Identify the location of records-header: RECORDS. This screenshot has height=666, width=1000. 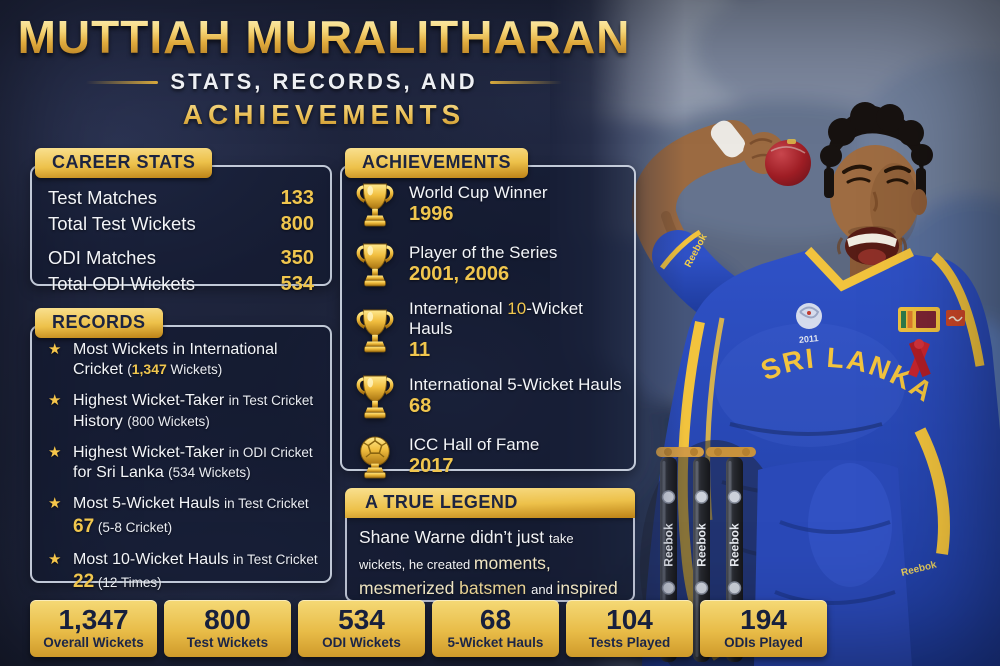
(99, 323).